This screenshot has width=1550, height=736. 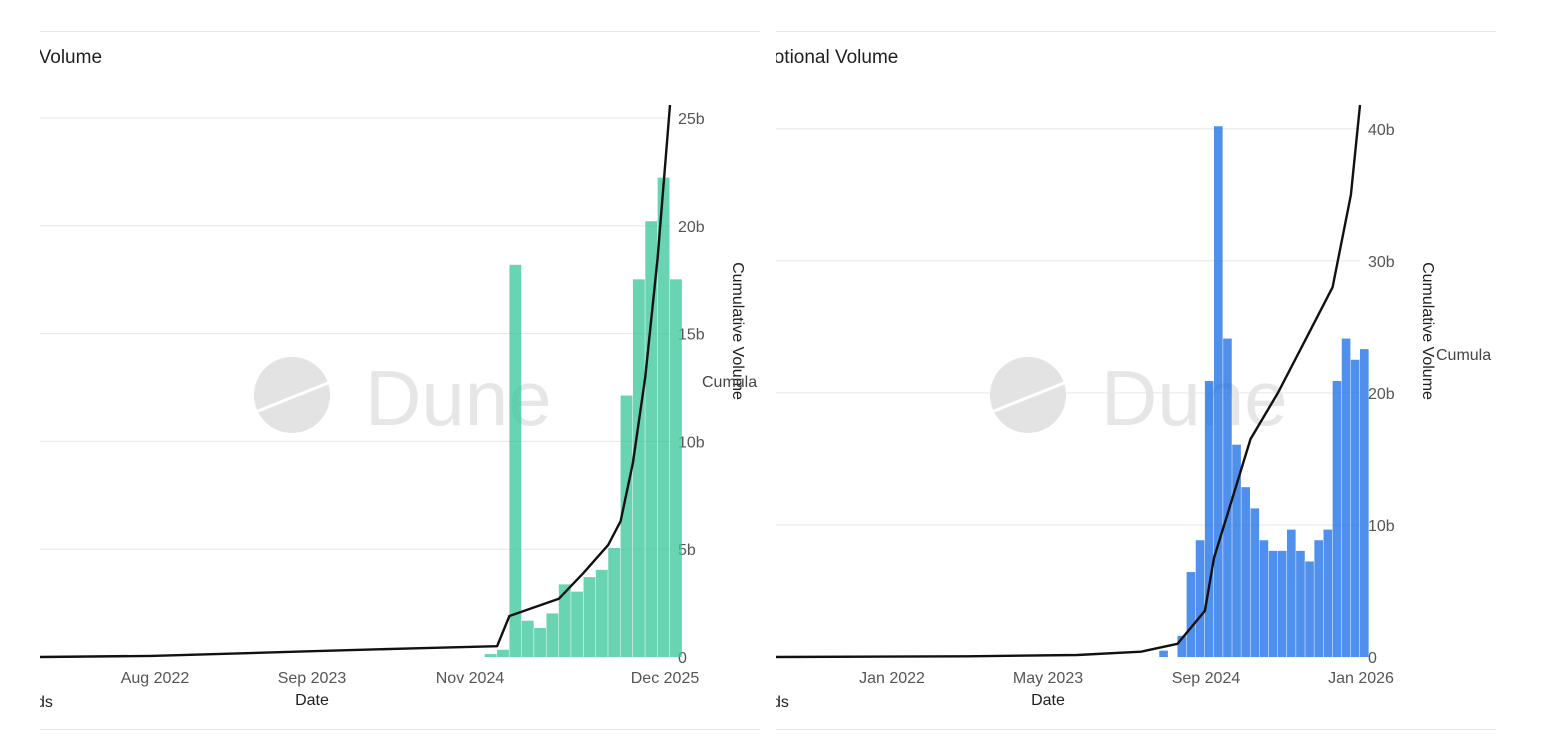 I want to click on x-tick-label: Nov 2024, so click(x=470, y=678).